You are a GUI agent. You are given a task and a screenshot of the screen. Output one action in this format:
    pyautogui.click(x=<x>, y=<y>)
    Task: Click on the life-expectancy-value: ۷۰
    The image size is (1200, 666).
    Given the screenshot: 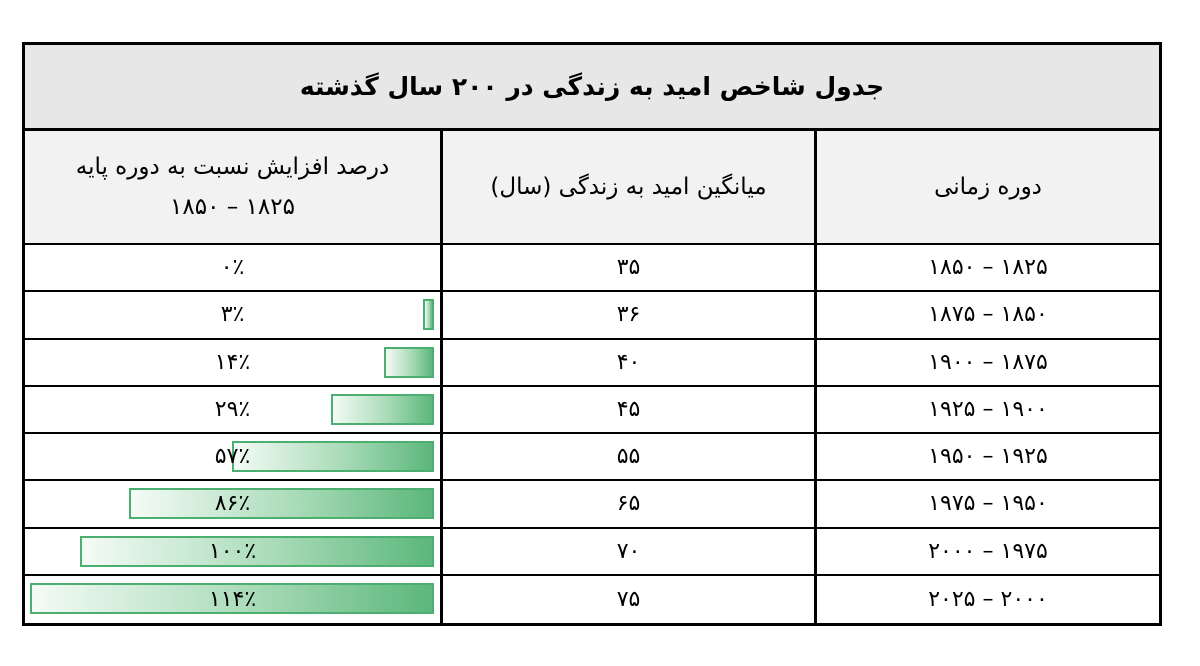 What is the action you would take?
    pyautogui.click(x=628, y=551)
    